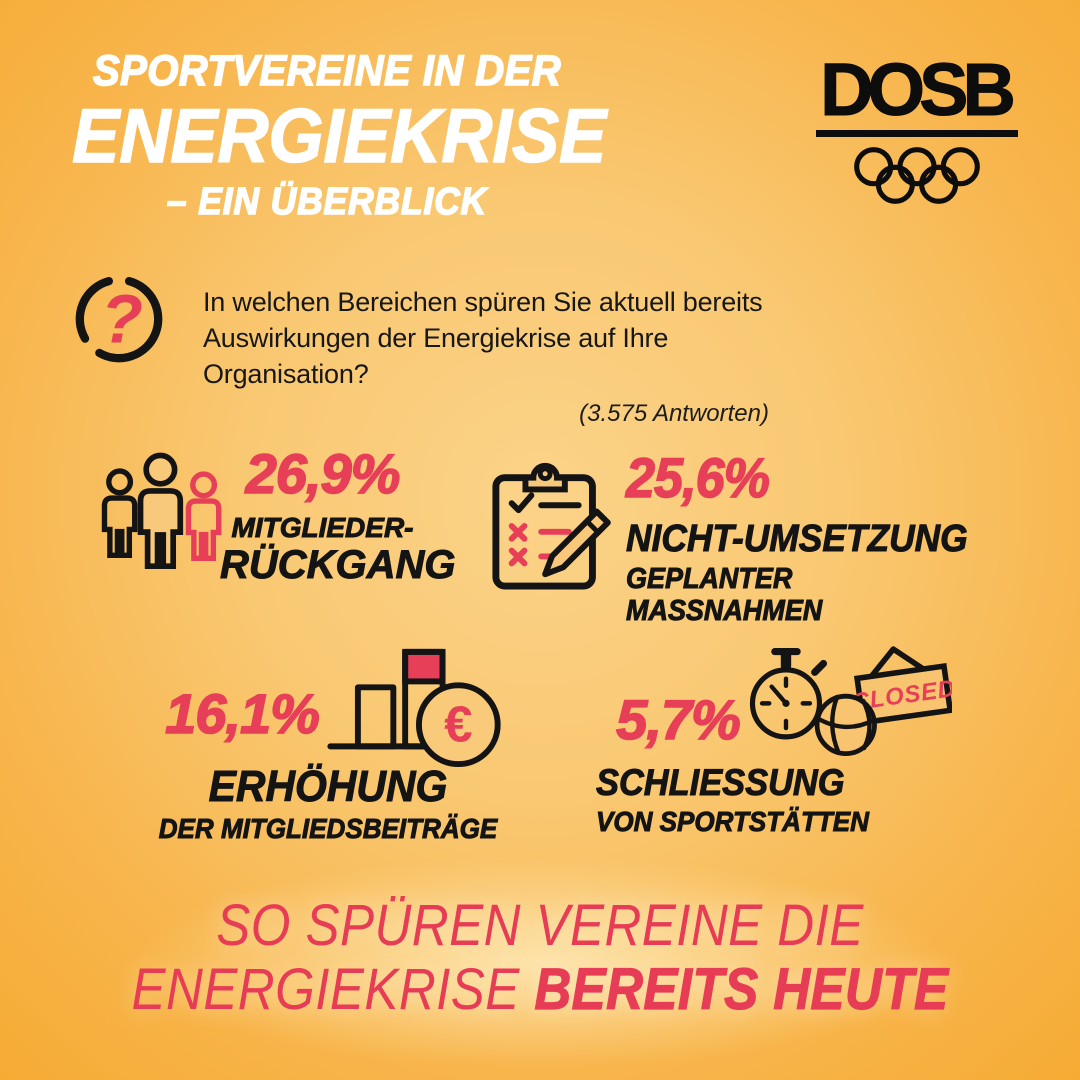  What do you see at coordinates (333, 989) in the screenshot?
I see `footer-line-2-light: ENERGIEKRISE` at bounding box center [333, 989].